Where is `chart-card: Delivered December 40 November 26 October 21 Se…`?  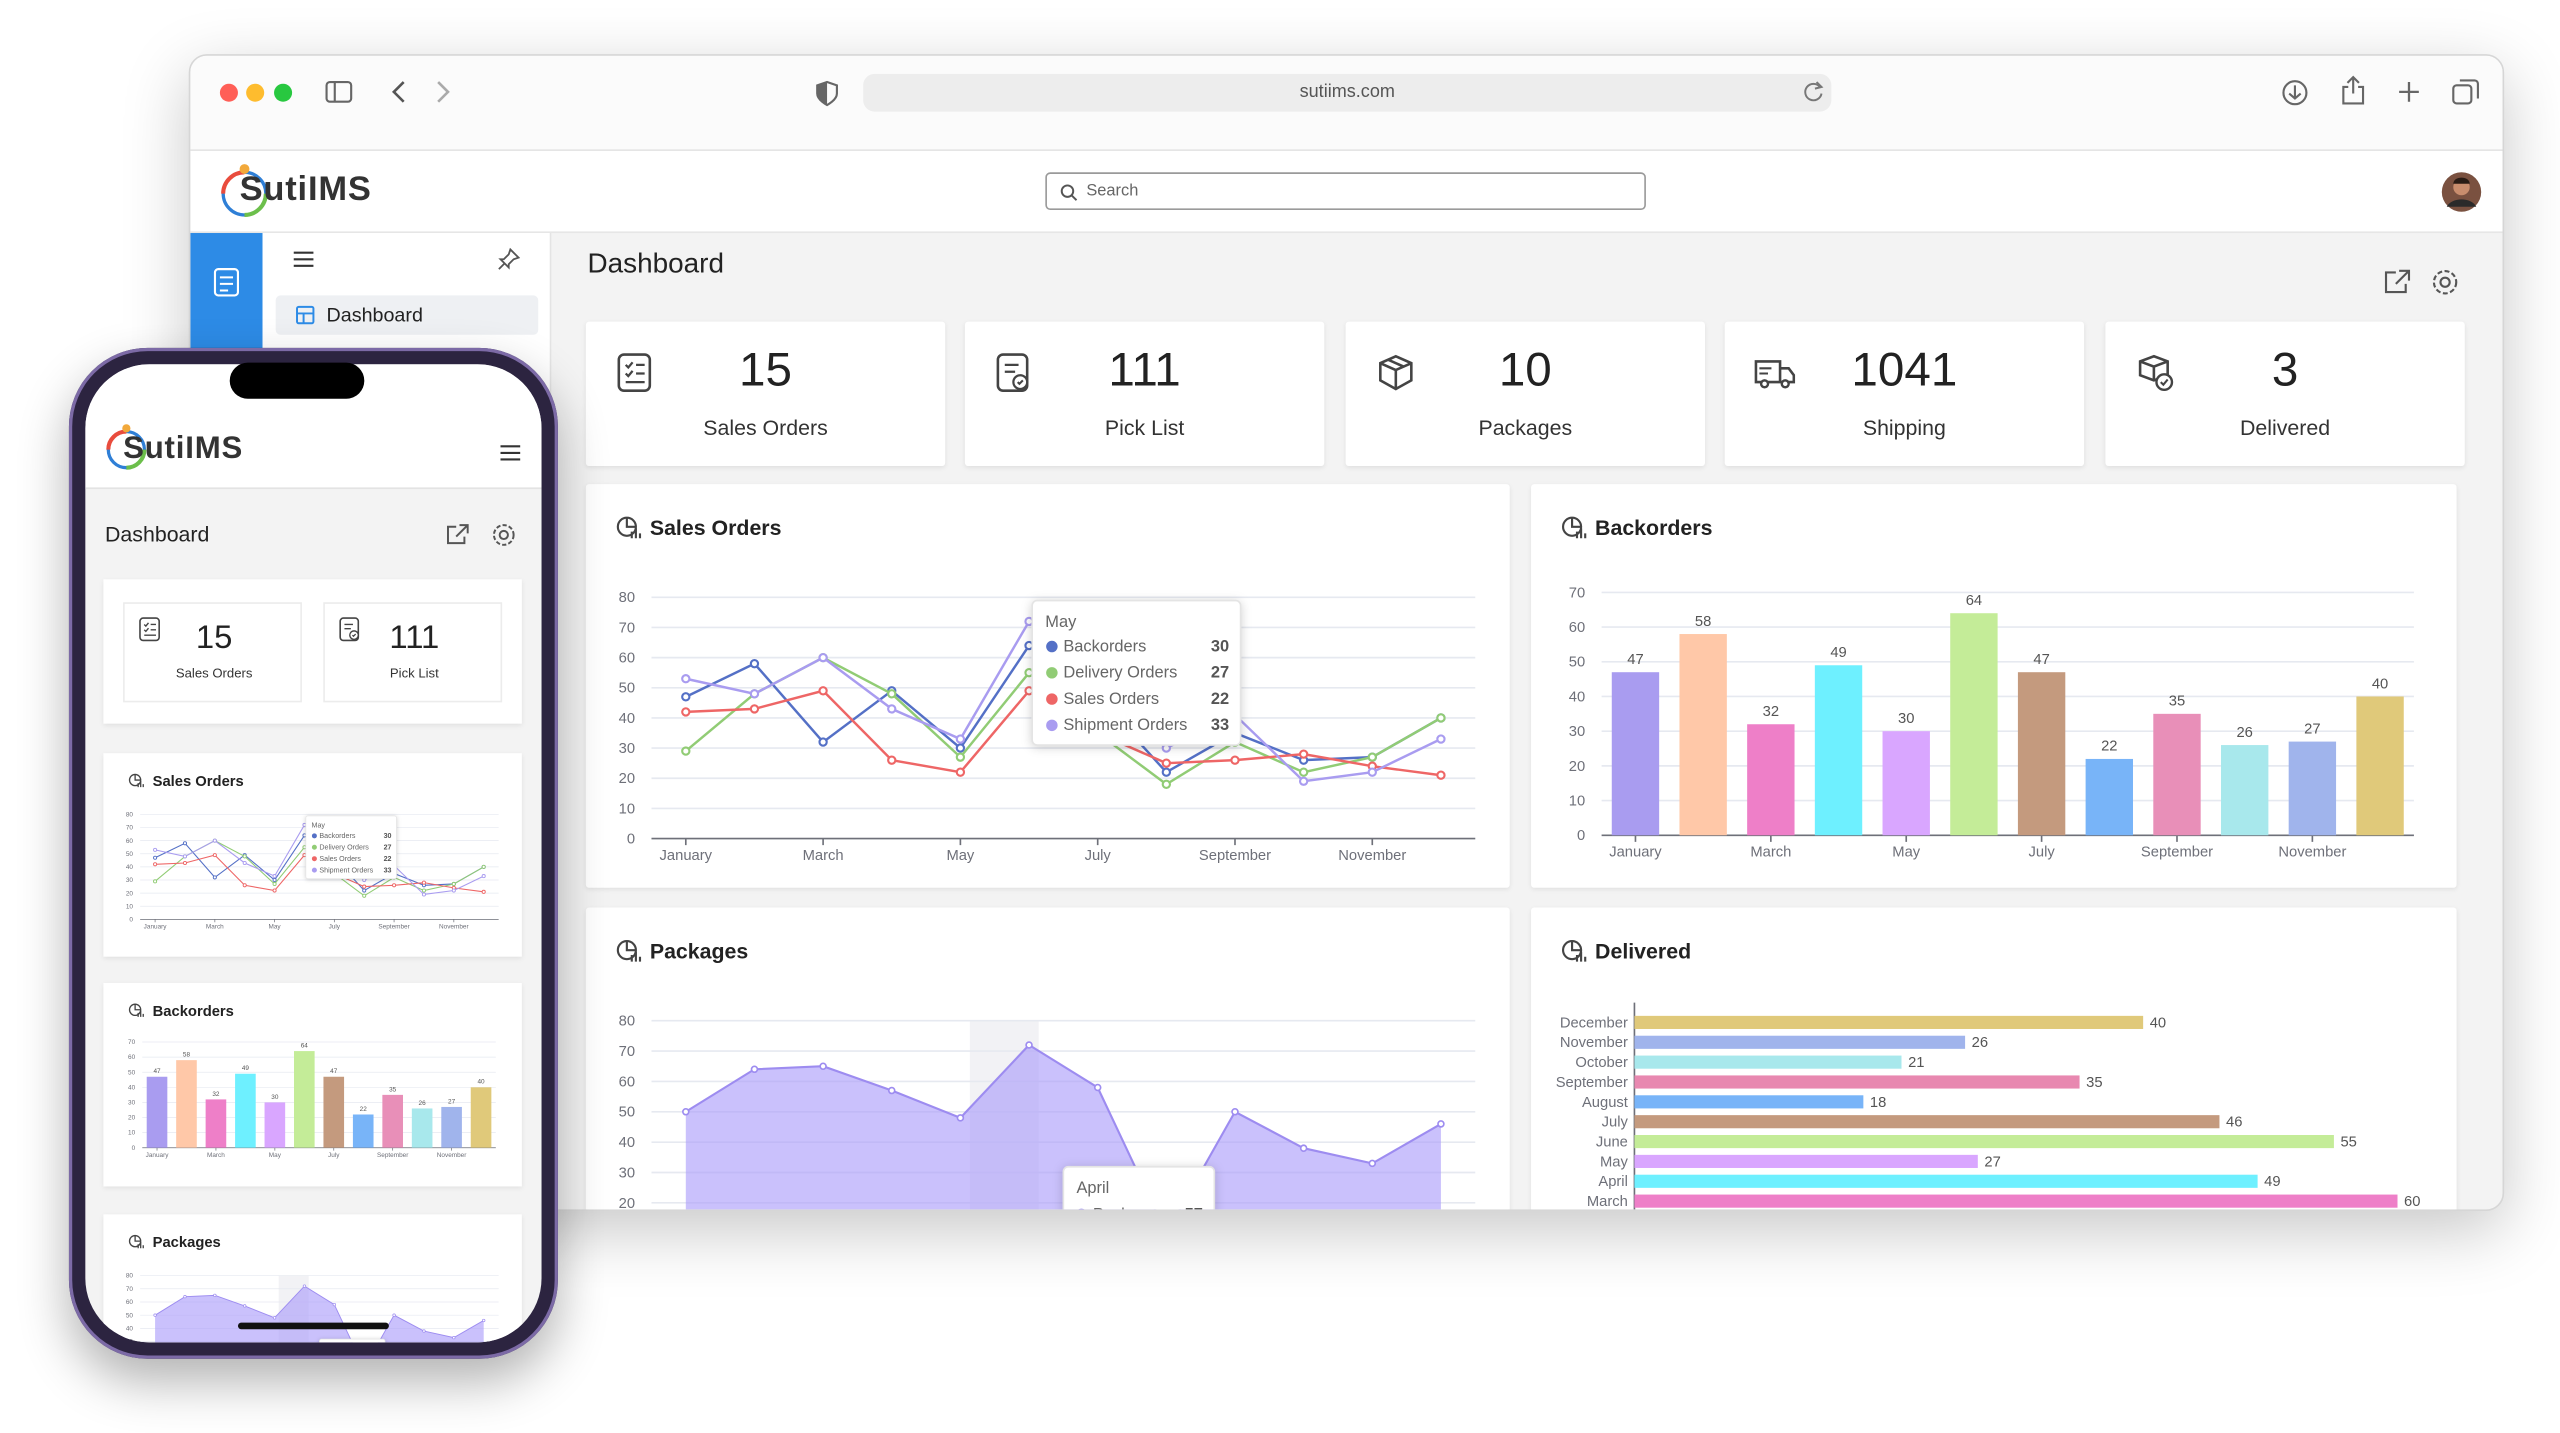 chart-card: Delivered December 40 November 26 October 21 Se… is located at coordinates (1994, 1058).